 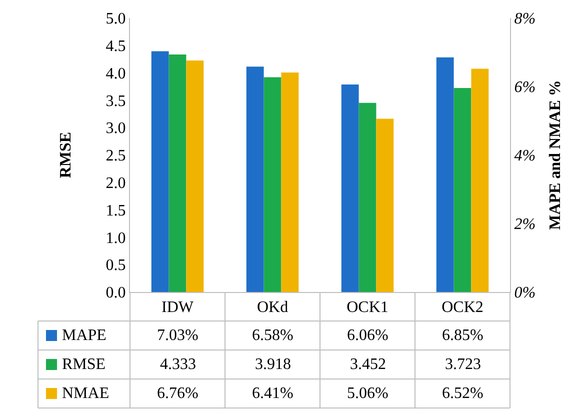 I want to click on data-label: 7.03%, so click(x=177, y=335).